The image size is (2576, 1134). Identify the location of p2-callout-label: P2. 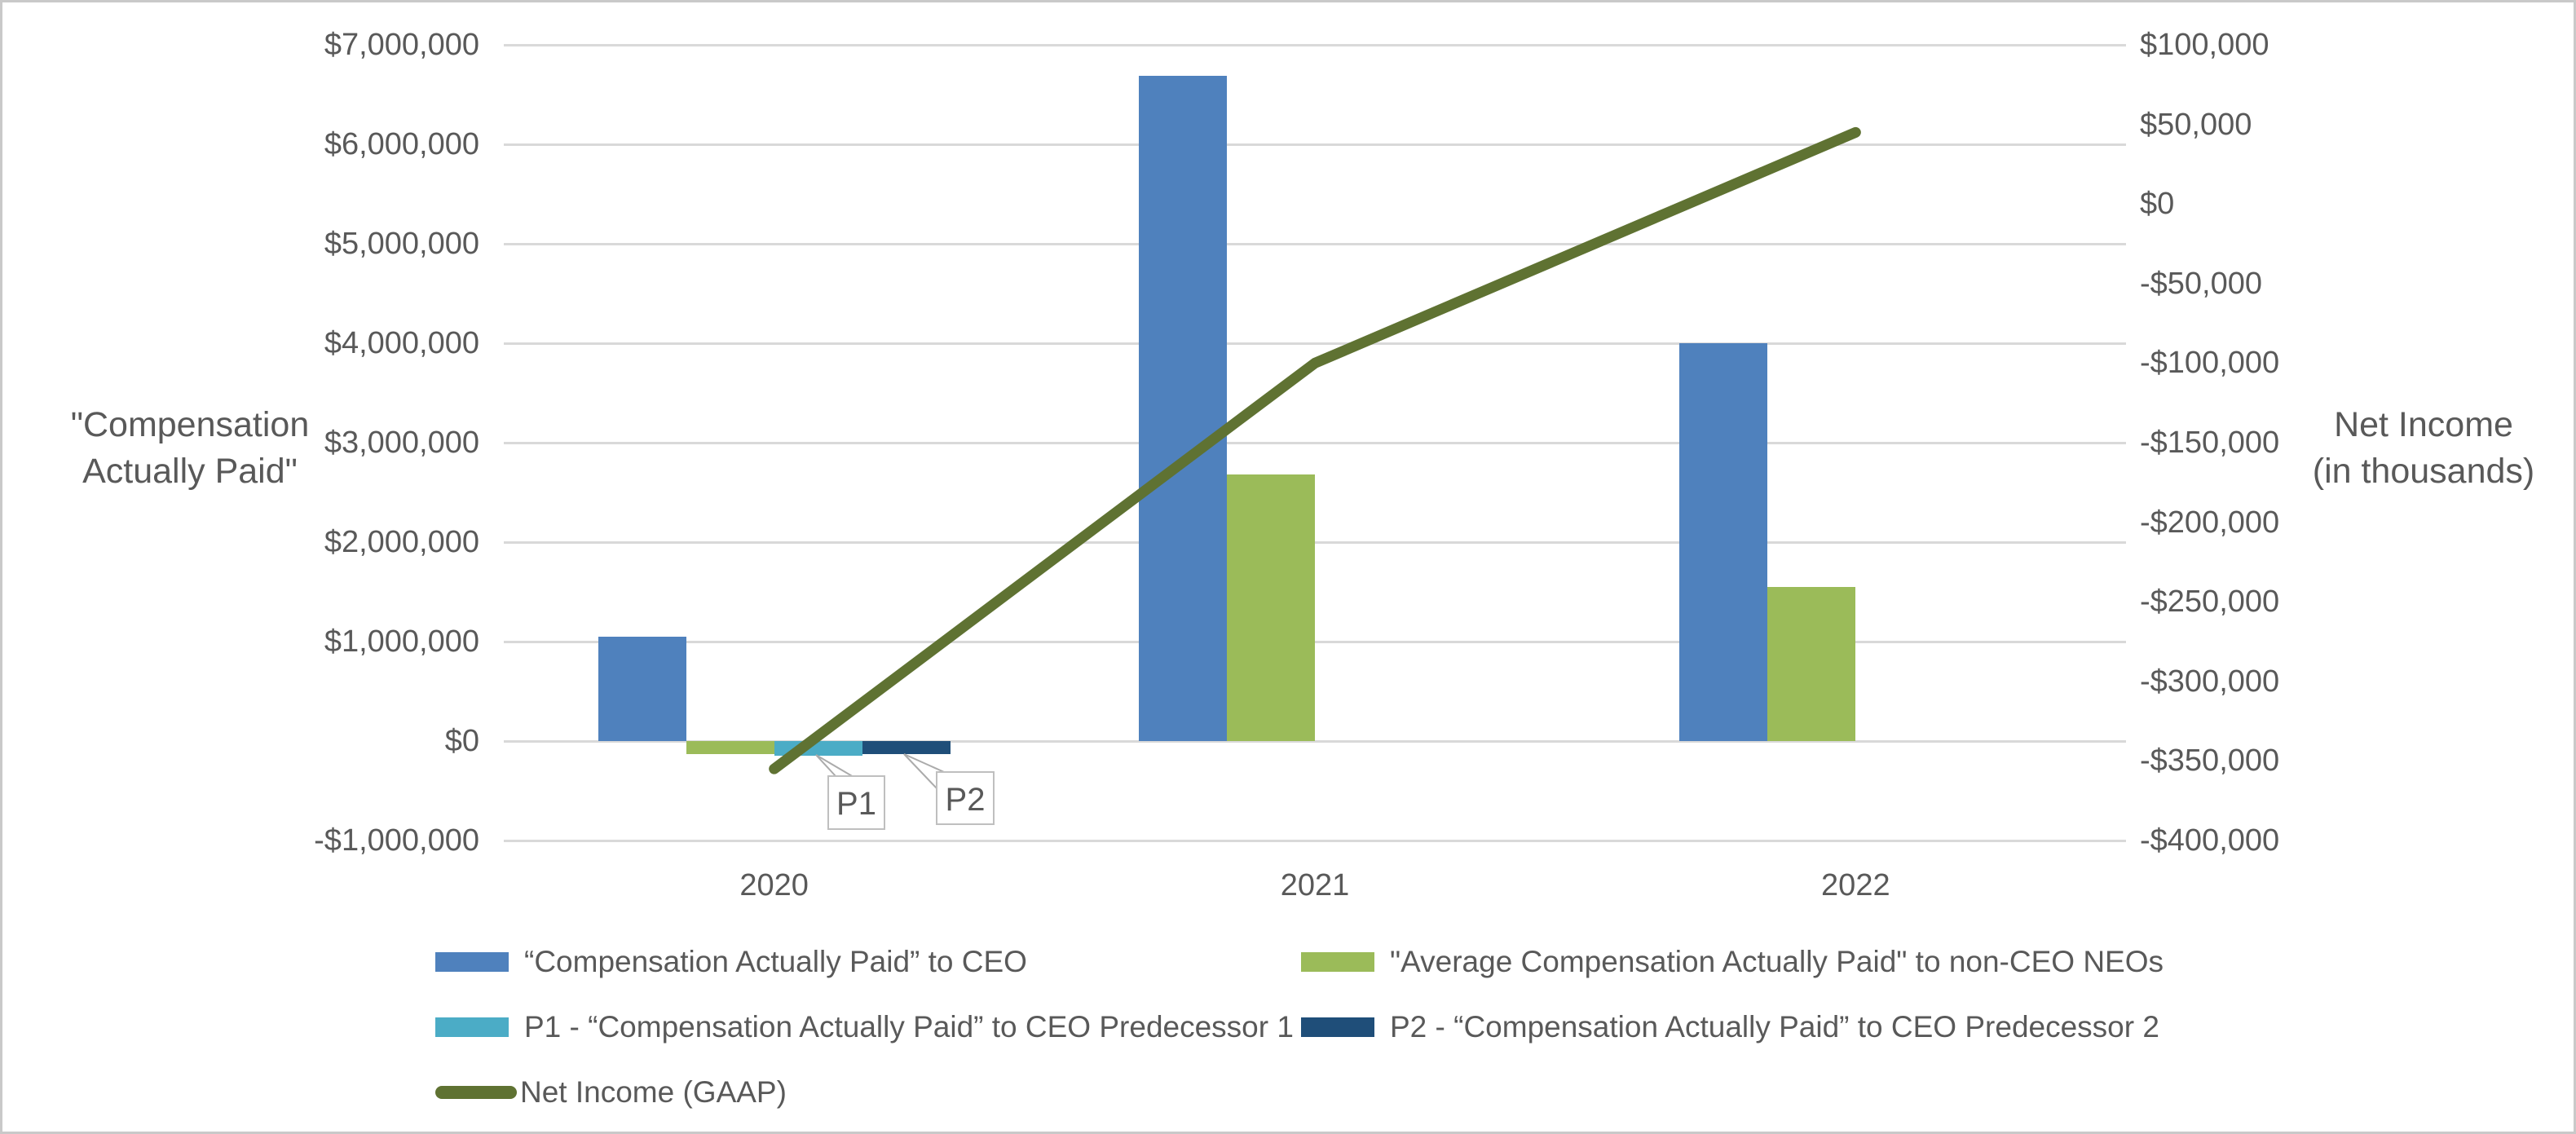
(965, 800).